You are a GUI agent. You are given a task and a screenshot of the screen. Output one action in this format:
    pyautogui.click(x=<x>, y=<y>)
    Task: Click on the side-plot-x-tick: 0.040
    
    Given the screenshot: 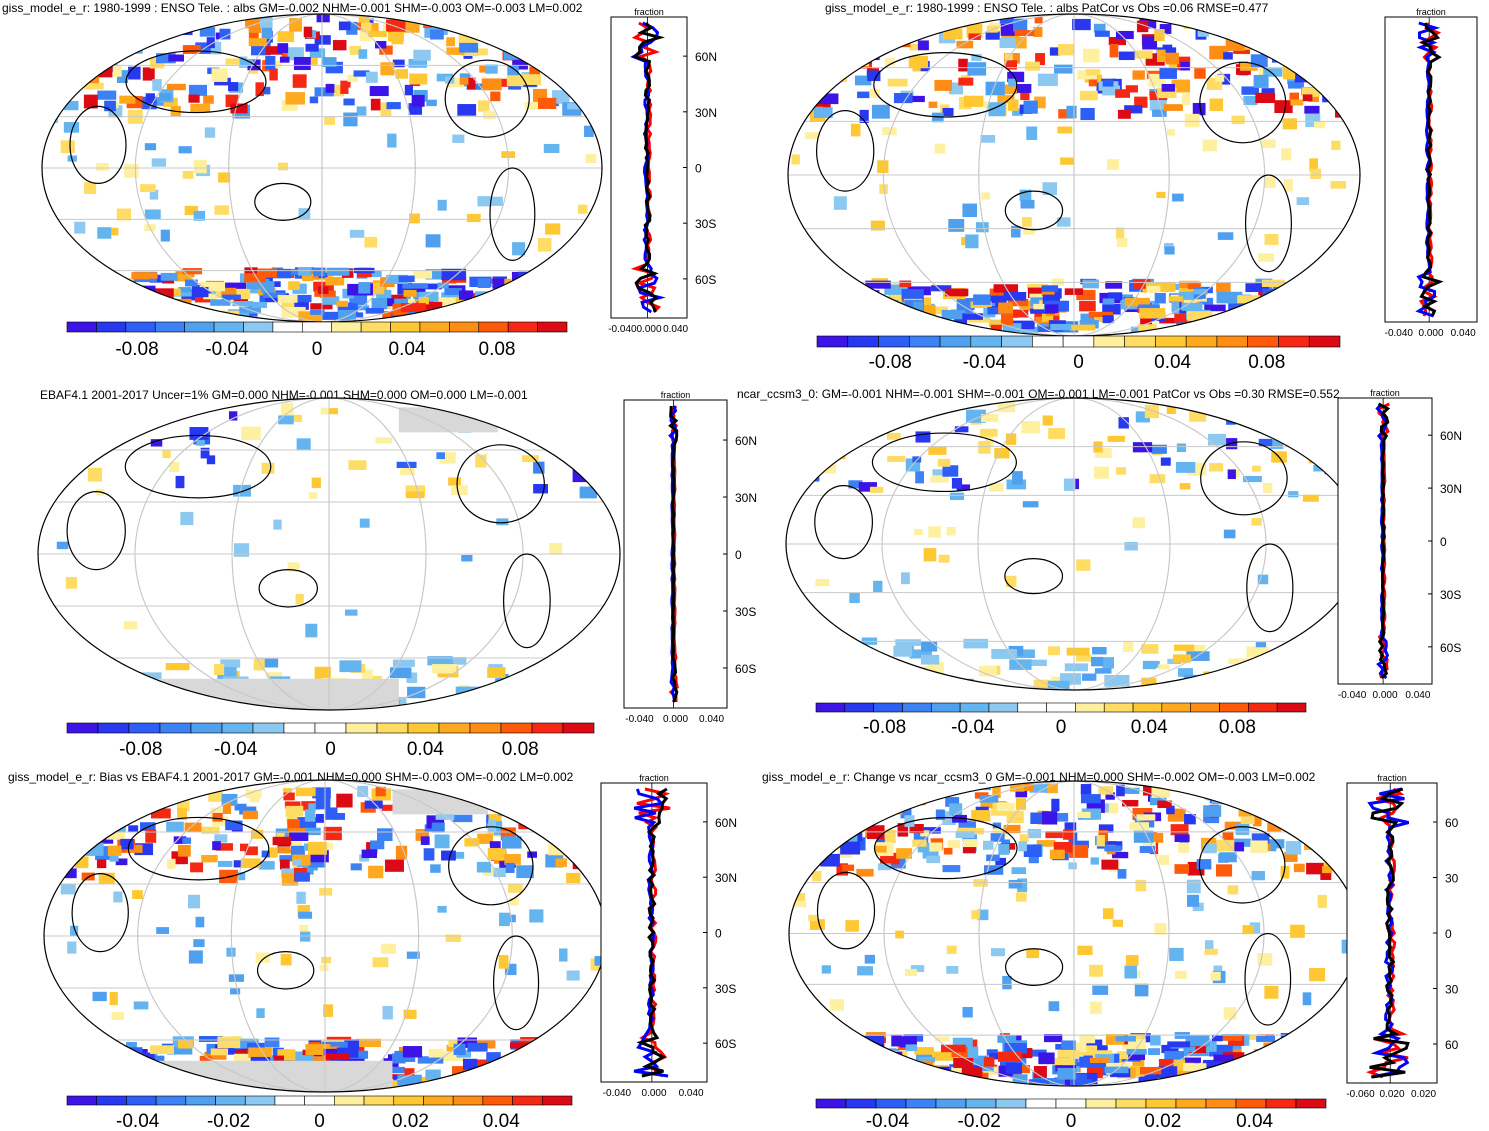 What is the action you would take?
    pyautogui.click(x=691, y=1093)
    